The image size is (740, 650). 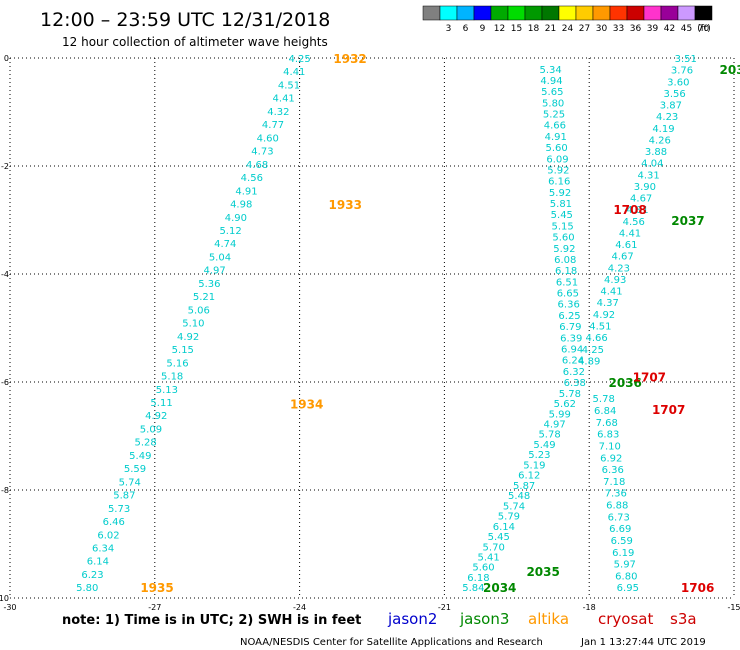 I want to click on satellite-name: cryosat, so click(x=625, y=619).